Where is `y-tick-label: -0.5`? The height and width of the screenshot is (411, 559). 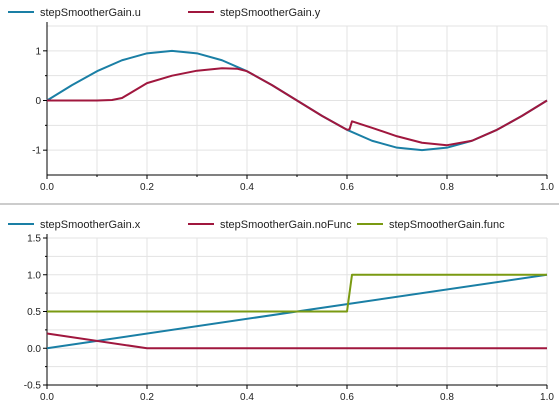
y-tick-label: -0.5 is located at coordinates (33, 386).